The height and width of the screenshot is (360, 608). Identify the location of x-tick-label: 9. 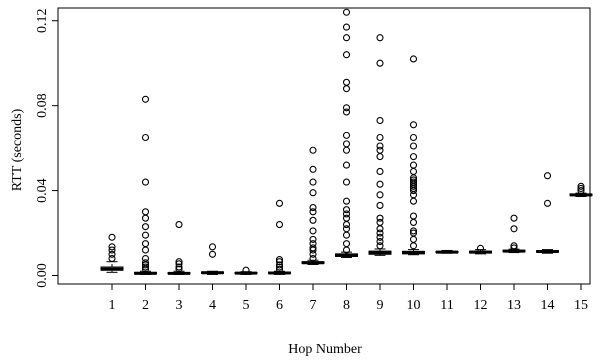
(380, 305).